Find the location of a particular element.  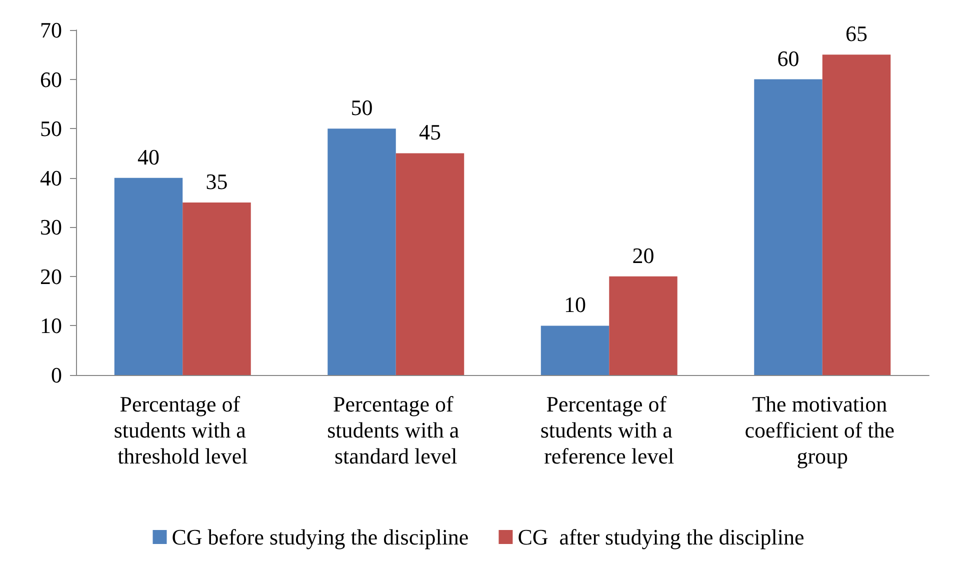

data-label: 10 is located at coordinates (575, 305).